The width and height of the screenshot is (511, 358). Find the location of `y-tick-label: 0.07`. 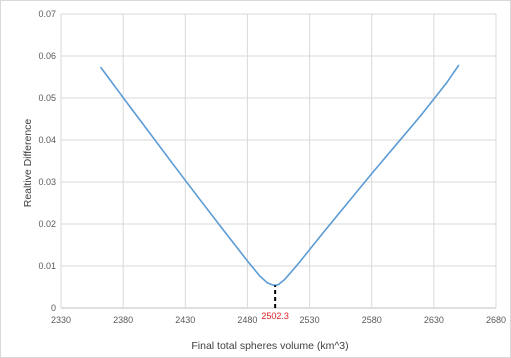

y-tick-label: 0.07 is located at coordinates (47, 14).